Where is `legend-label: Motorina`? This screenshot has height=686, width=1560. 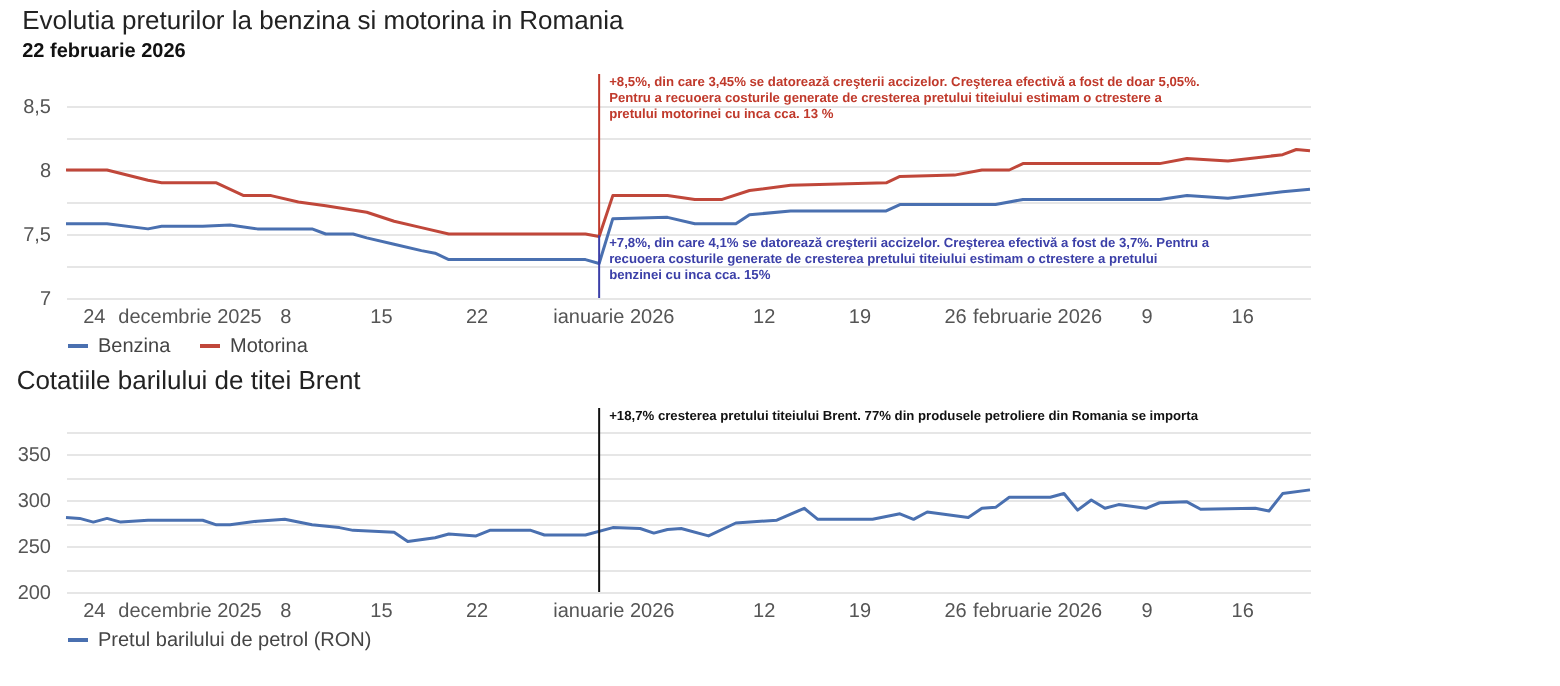
legend-label: Motorina is located at coordinates (269, 347).